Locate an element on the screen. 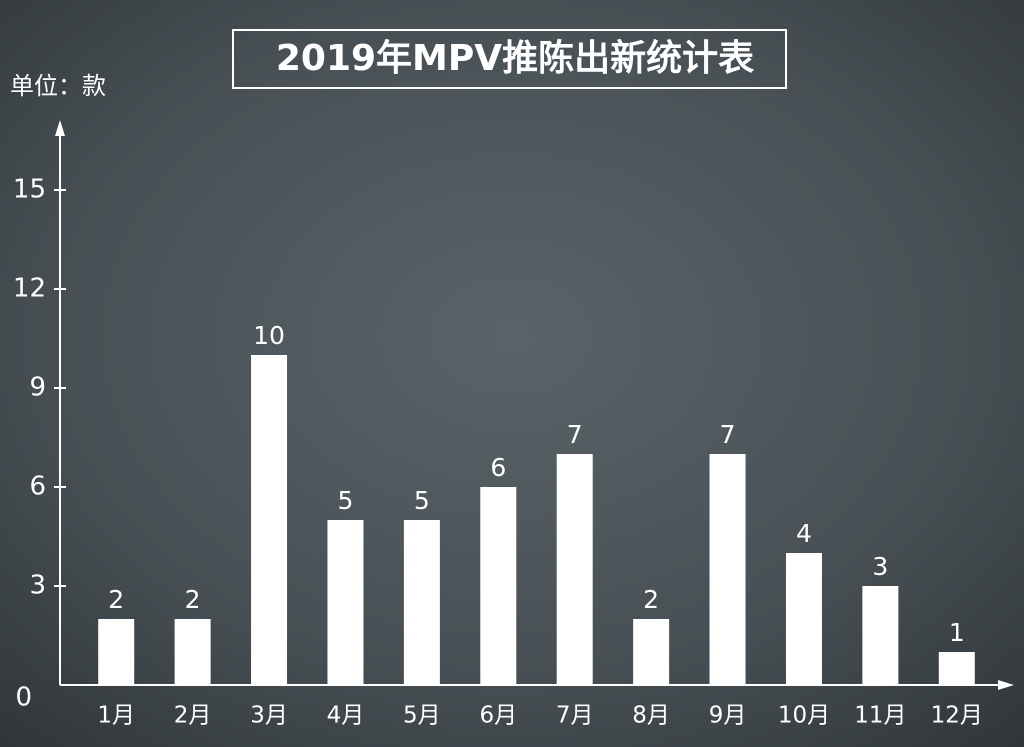 This screenshot has width=1024, height=747. value-label: 10 is located at coordinates (269, 335).